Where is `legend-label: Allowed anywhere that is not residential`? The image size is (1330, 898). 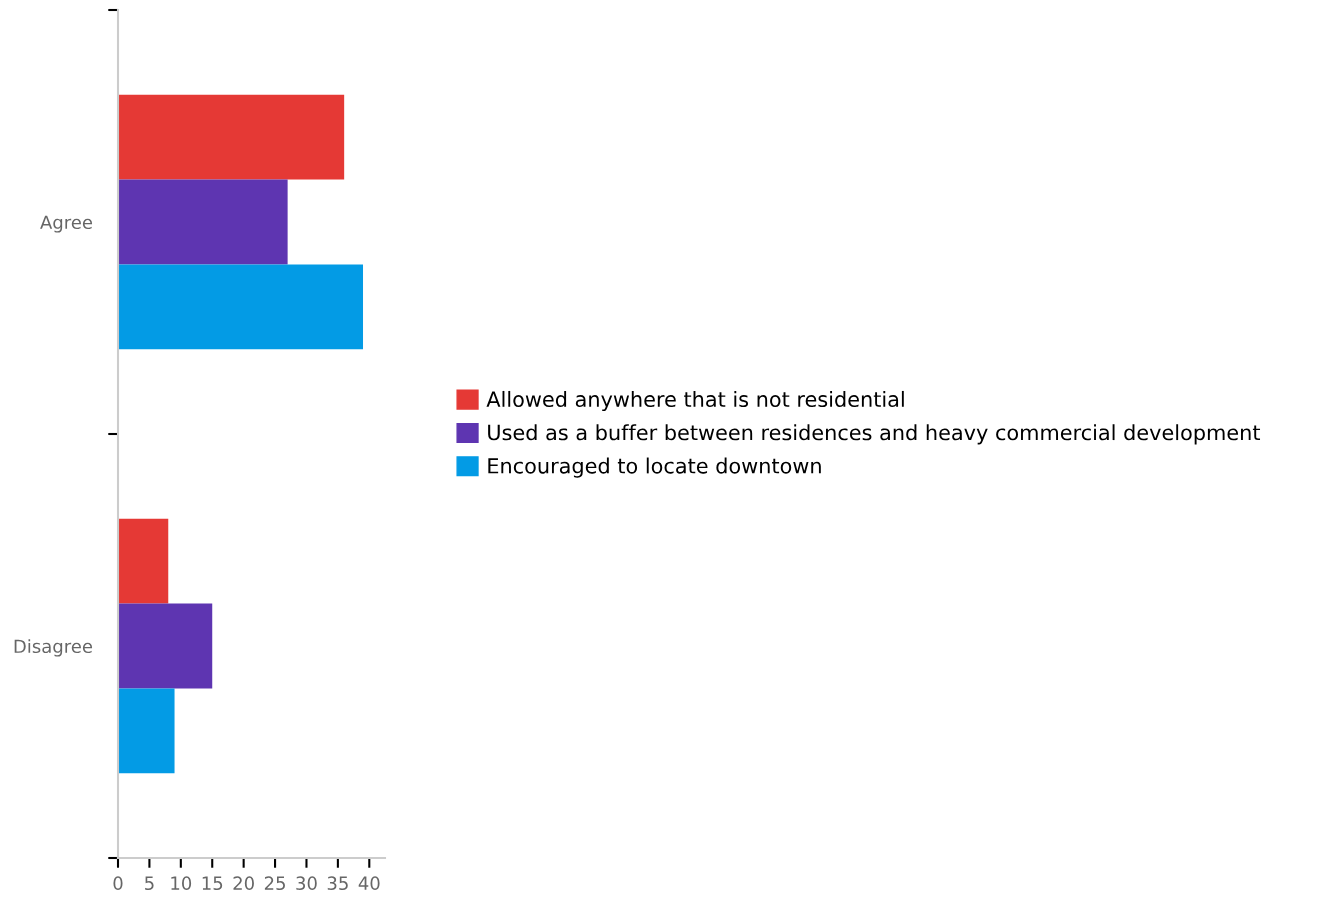 legend-label: Allowed anywhere that is not residential is located at coordinates (695, 401).